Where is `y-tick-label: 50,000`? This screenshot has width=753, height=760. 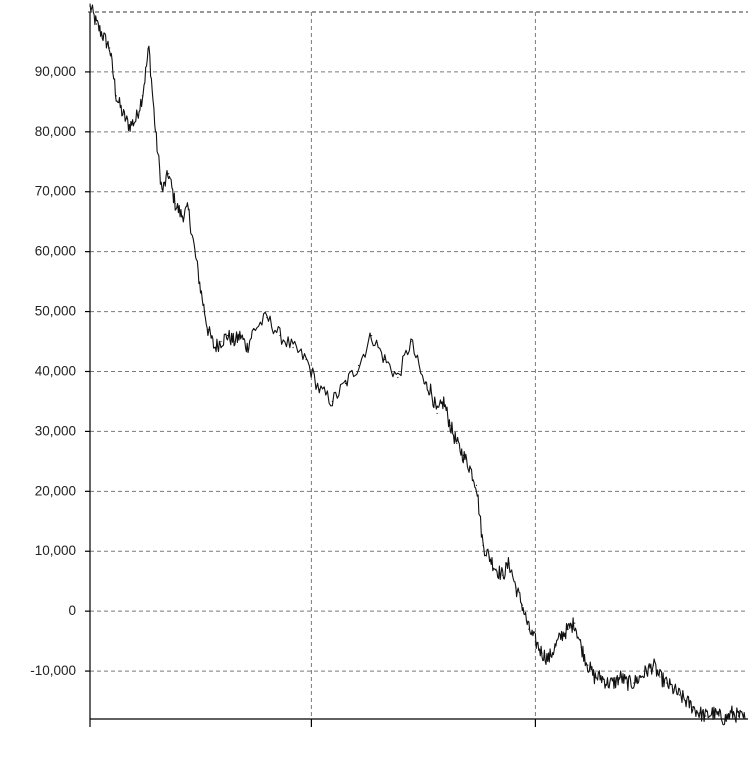
y-tick-label: 50,000 is located at coordinates (55, 311).